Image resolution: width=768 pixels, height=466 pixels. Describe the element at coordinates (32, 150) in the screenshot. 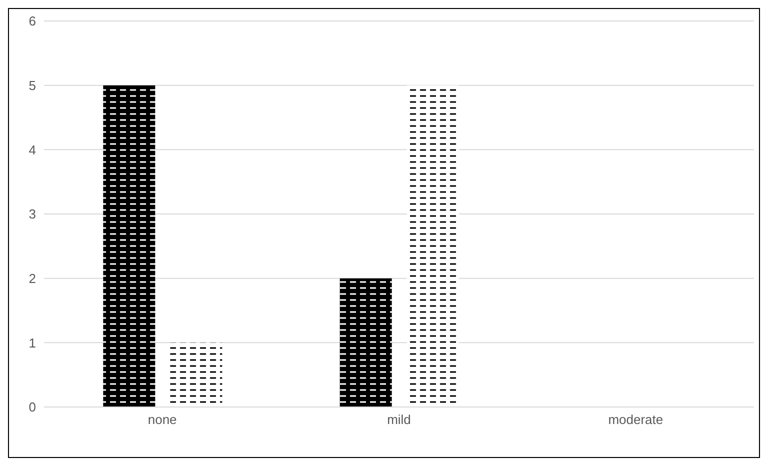

I see `y-tick-label: 4` at that location.